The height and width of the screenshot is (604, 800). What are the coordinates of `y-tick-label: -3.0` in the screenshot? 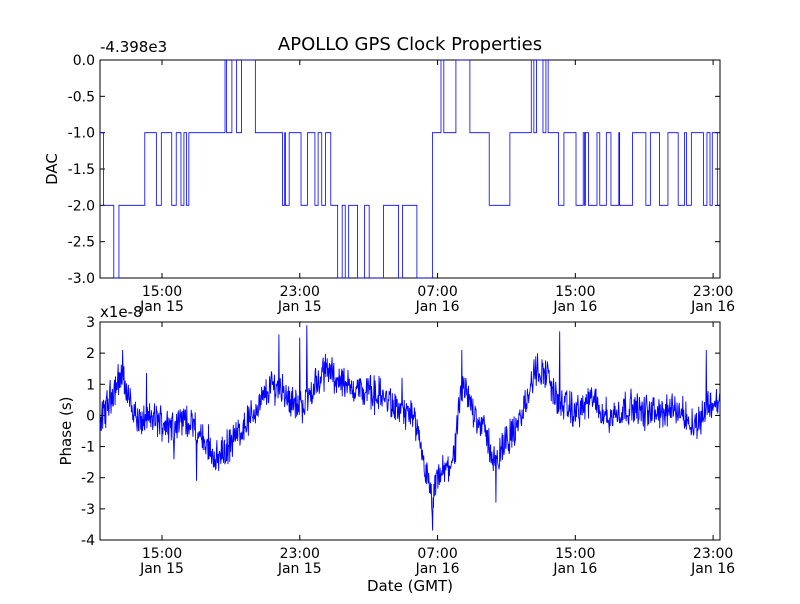 It's located at (81, 279).